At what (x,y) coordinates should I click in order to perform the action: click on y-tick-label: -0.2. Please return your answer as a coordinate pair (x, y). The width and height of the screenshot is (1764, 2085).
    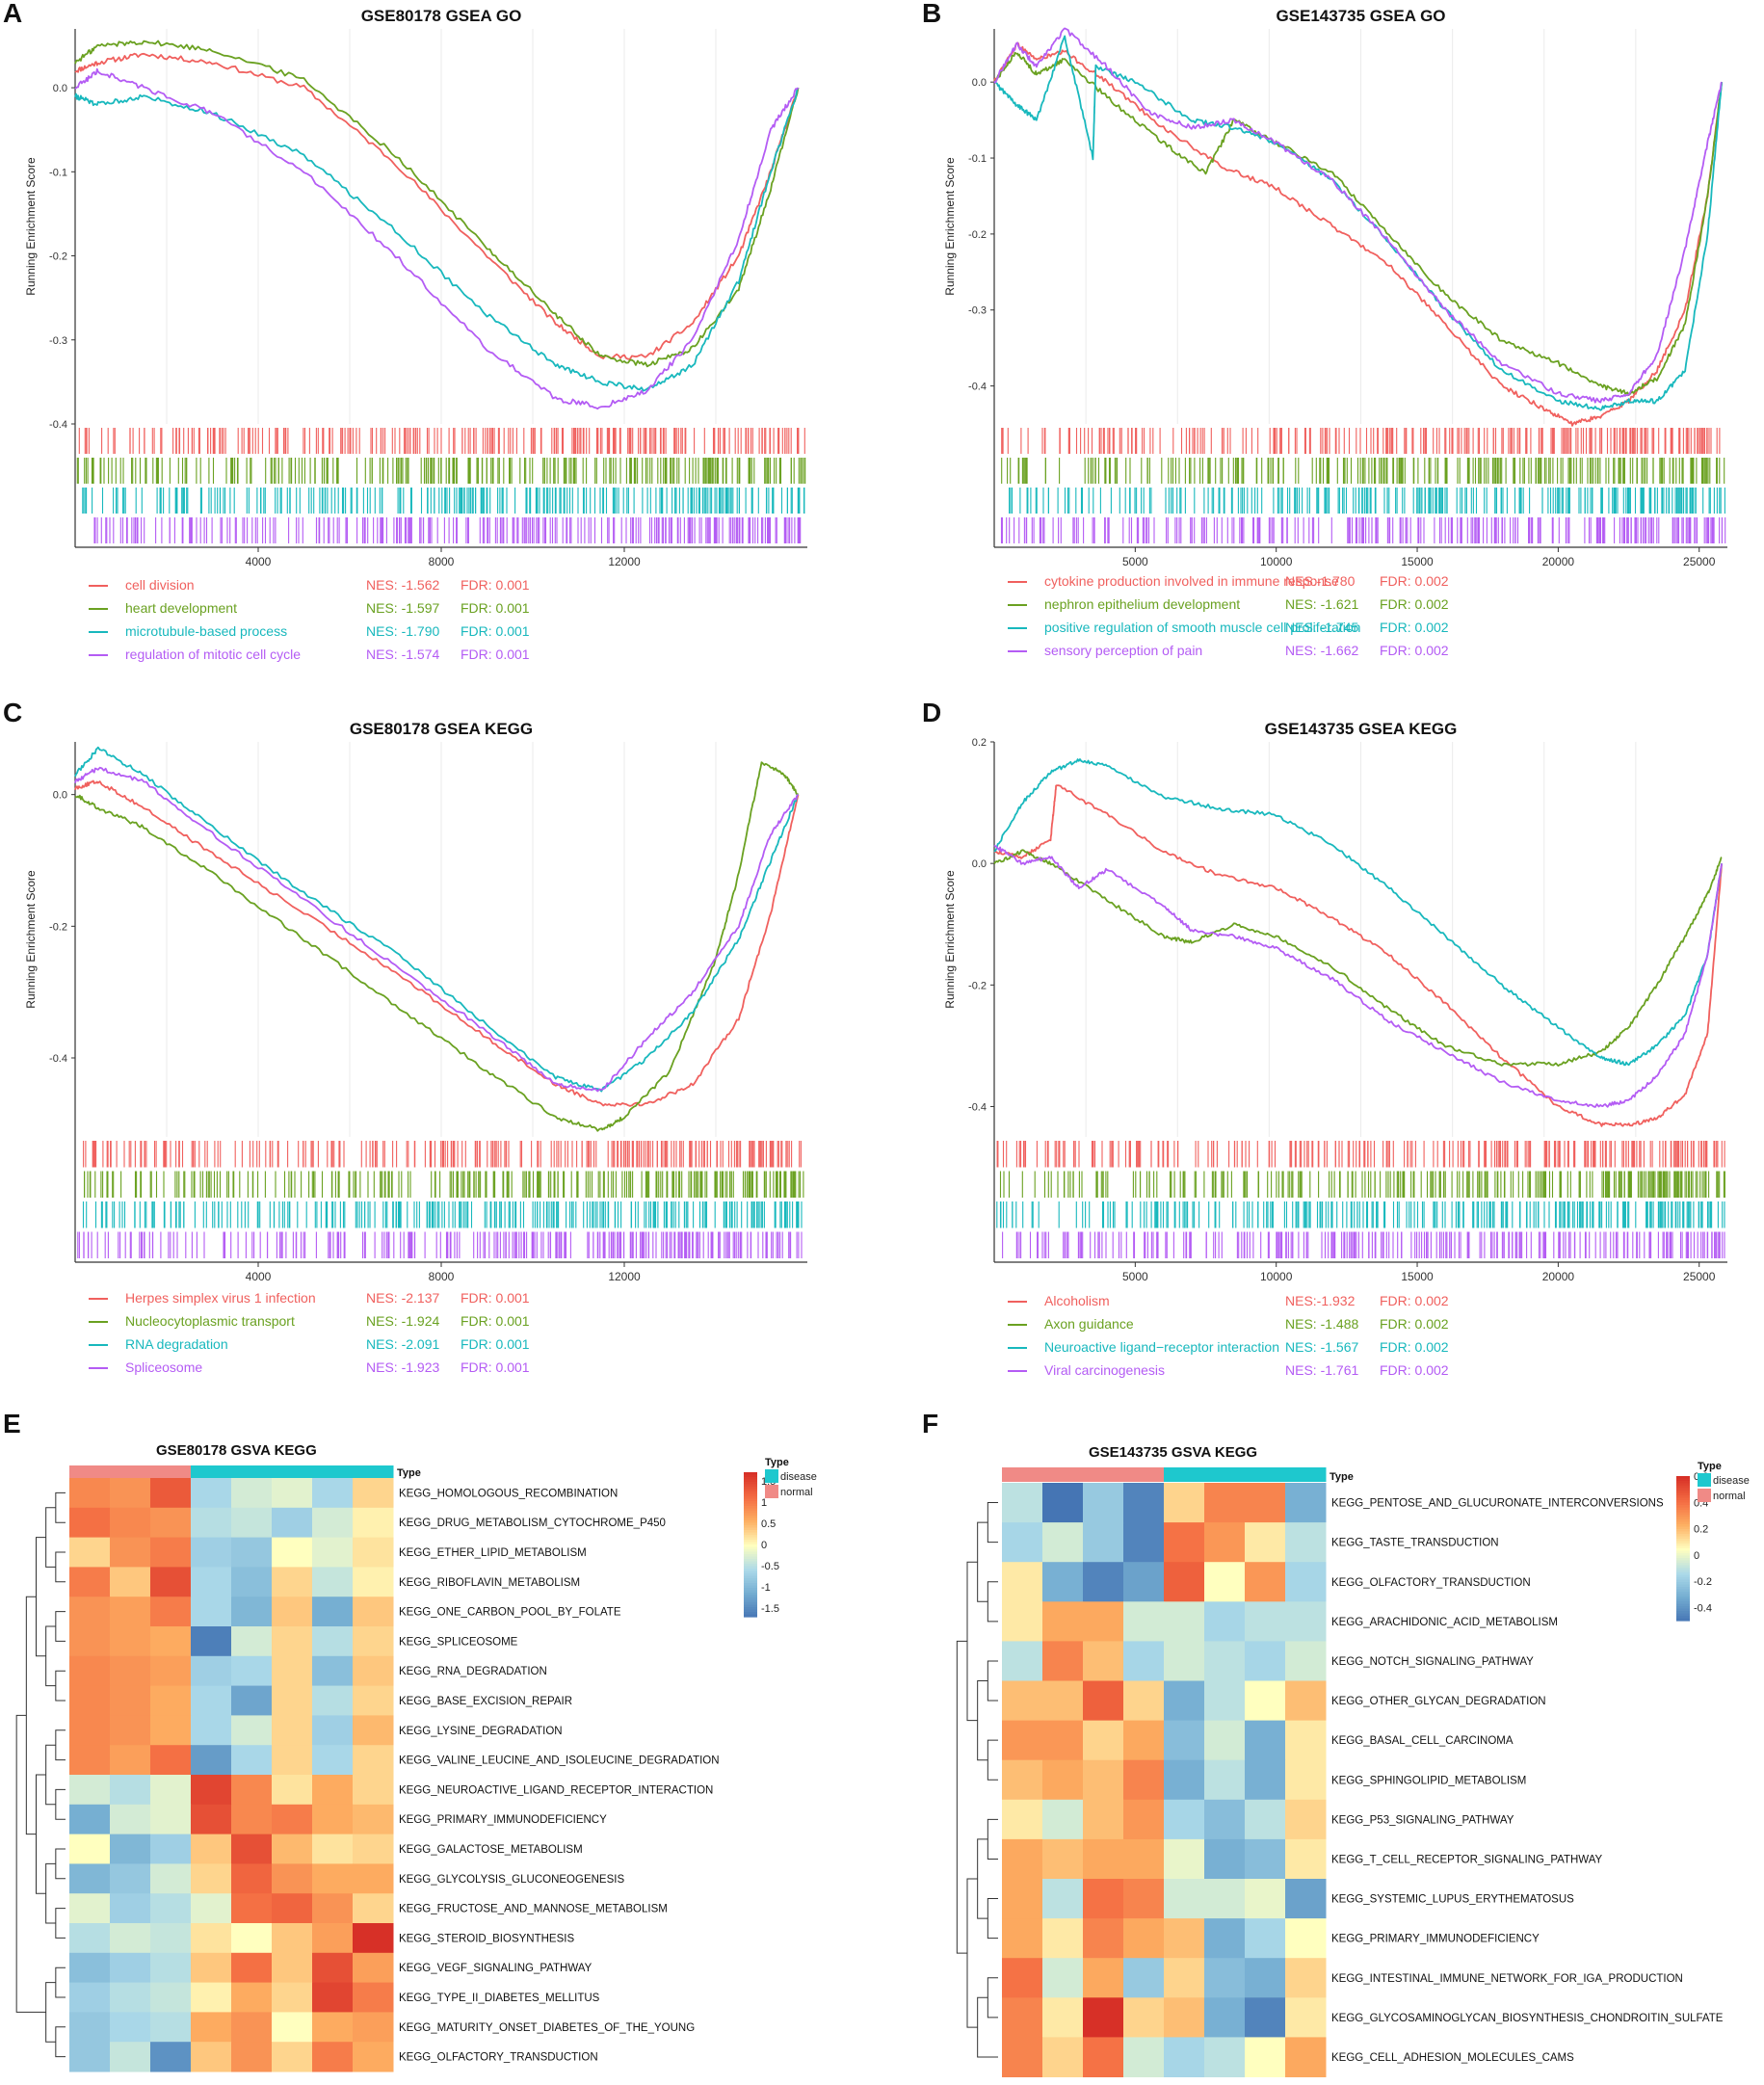
    Looking at the image, I should click on (58, 257).